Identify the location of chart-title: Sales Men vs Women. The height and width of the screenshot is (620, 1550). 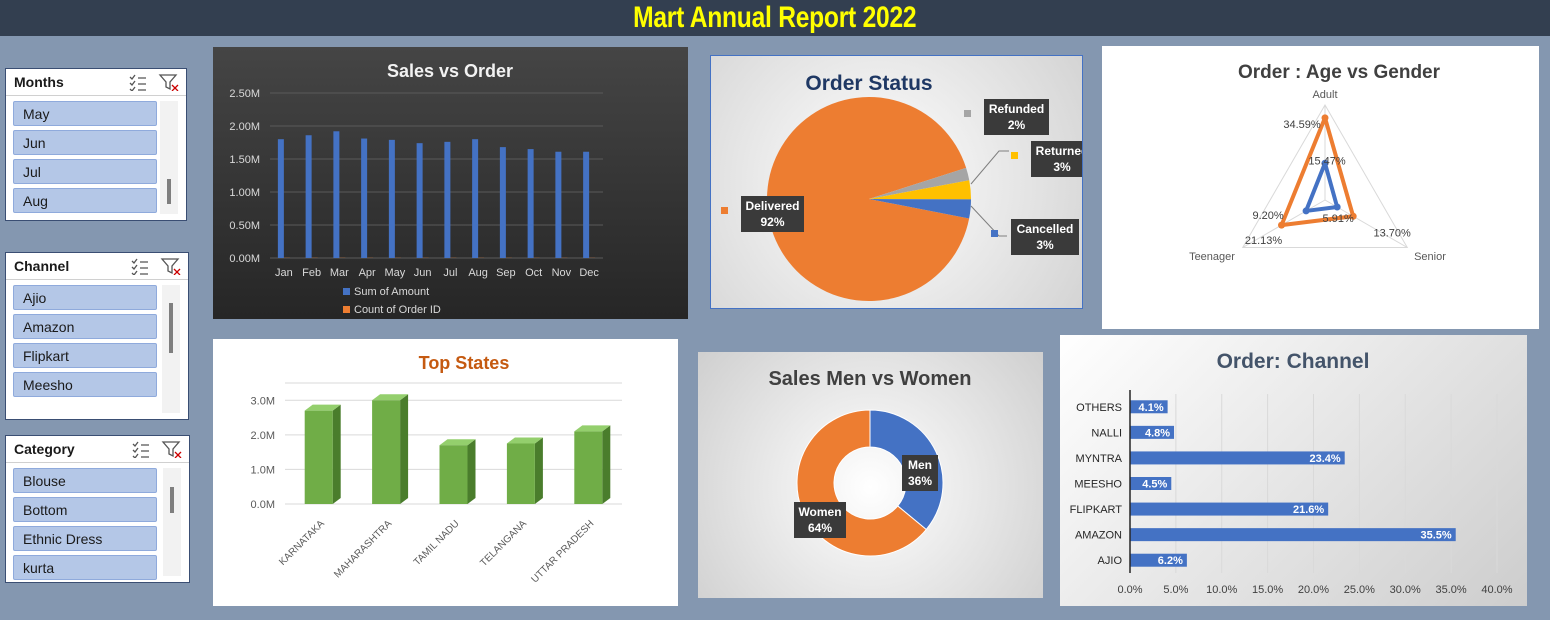
(869, 379).